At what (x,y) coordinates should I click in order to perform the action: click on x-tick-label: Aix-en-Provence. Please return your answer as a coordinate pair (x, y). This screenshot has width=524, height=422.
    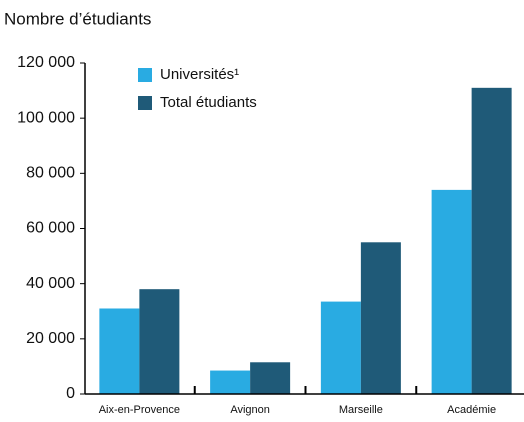
    Looking at the image, I should click on (139, 410).